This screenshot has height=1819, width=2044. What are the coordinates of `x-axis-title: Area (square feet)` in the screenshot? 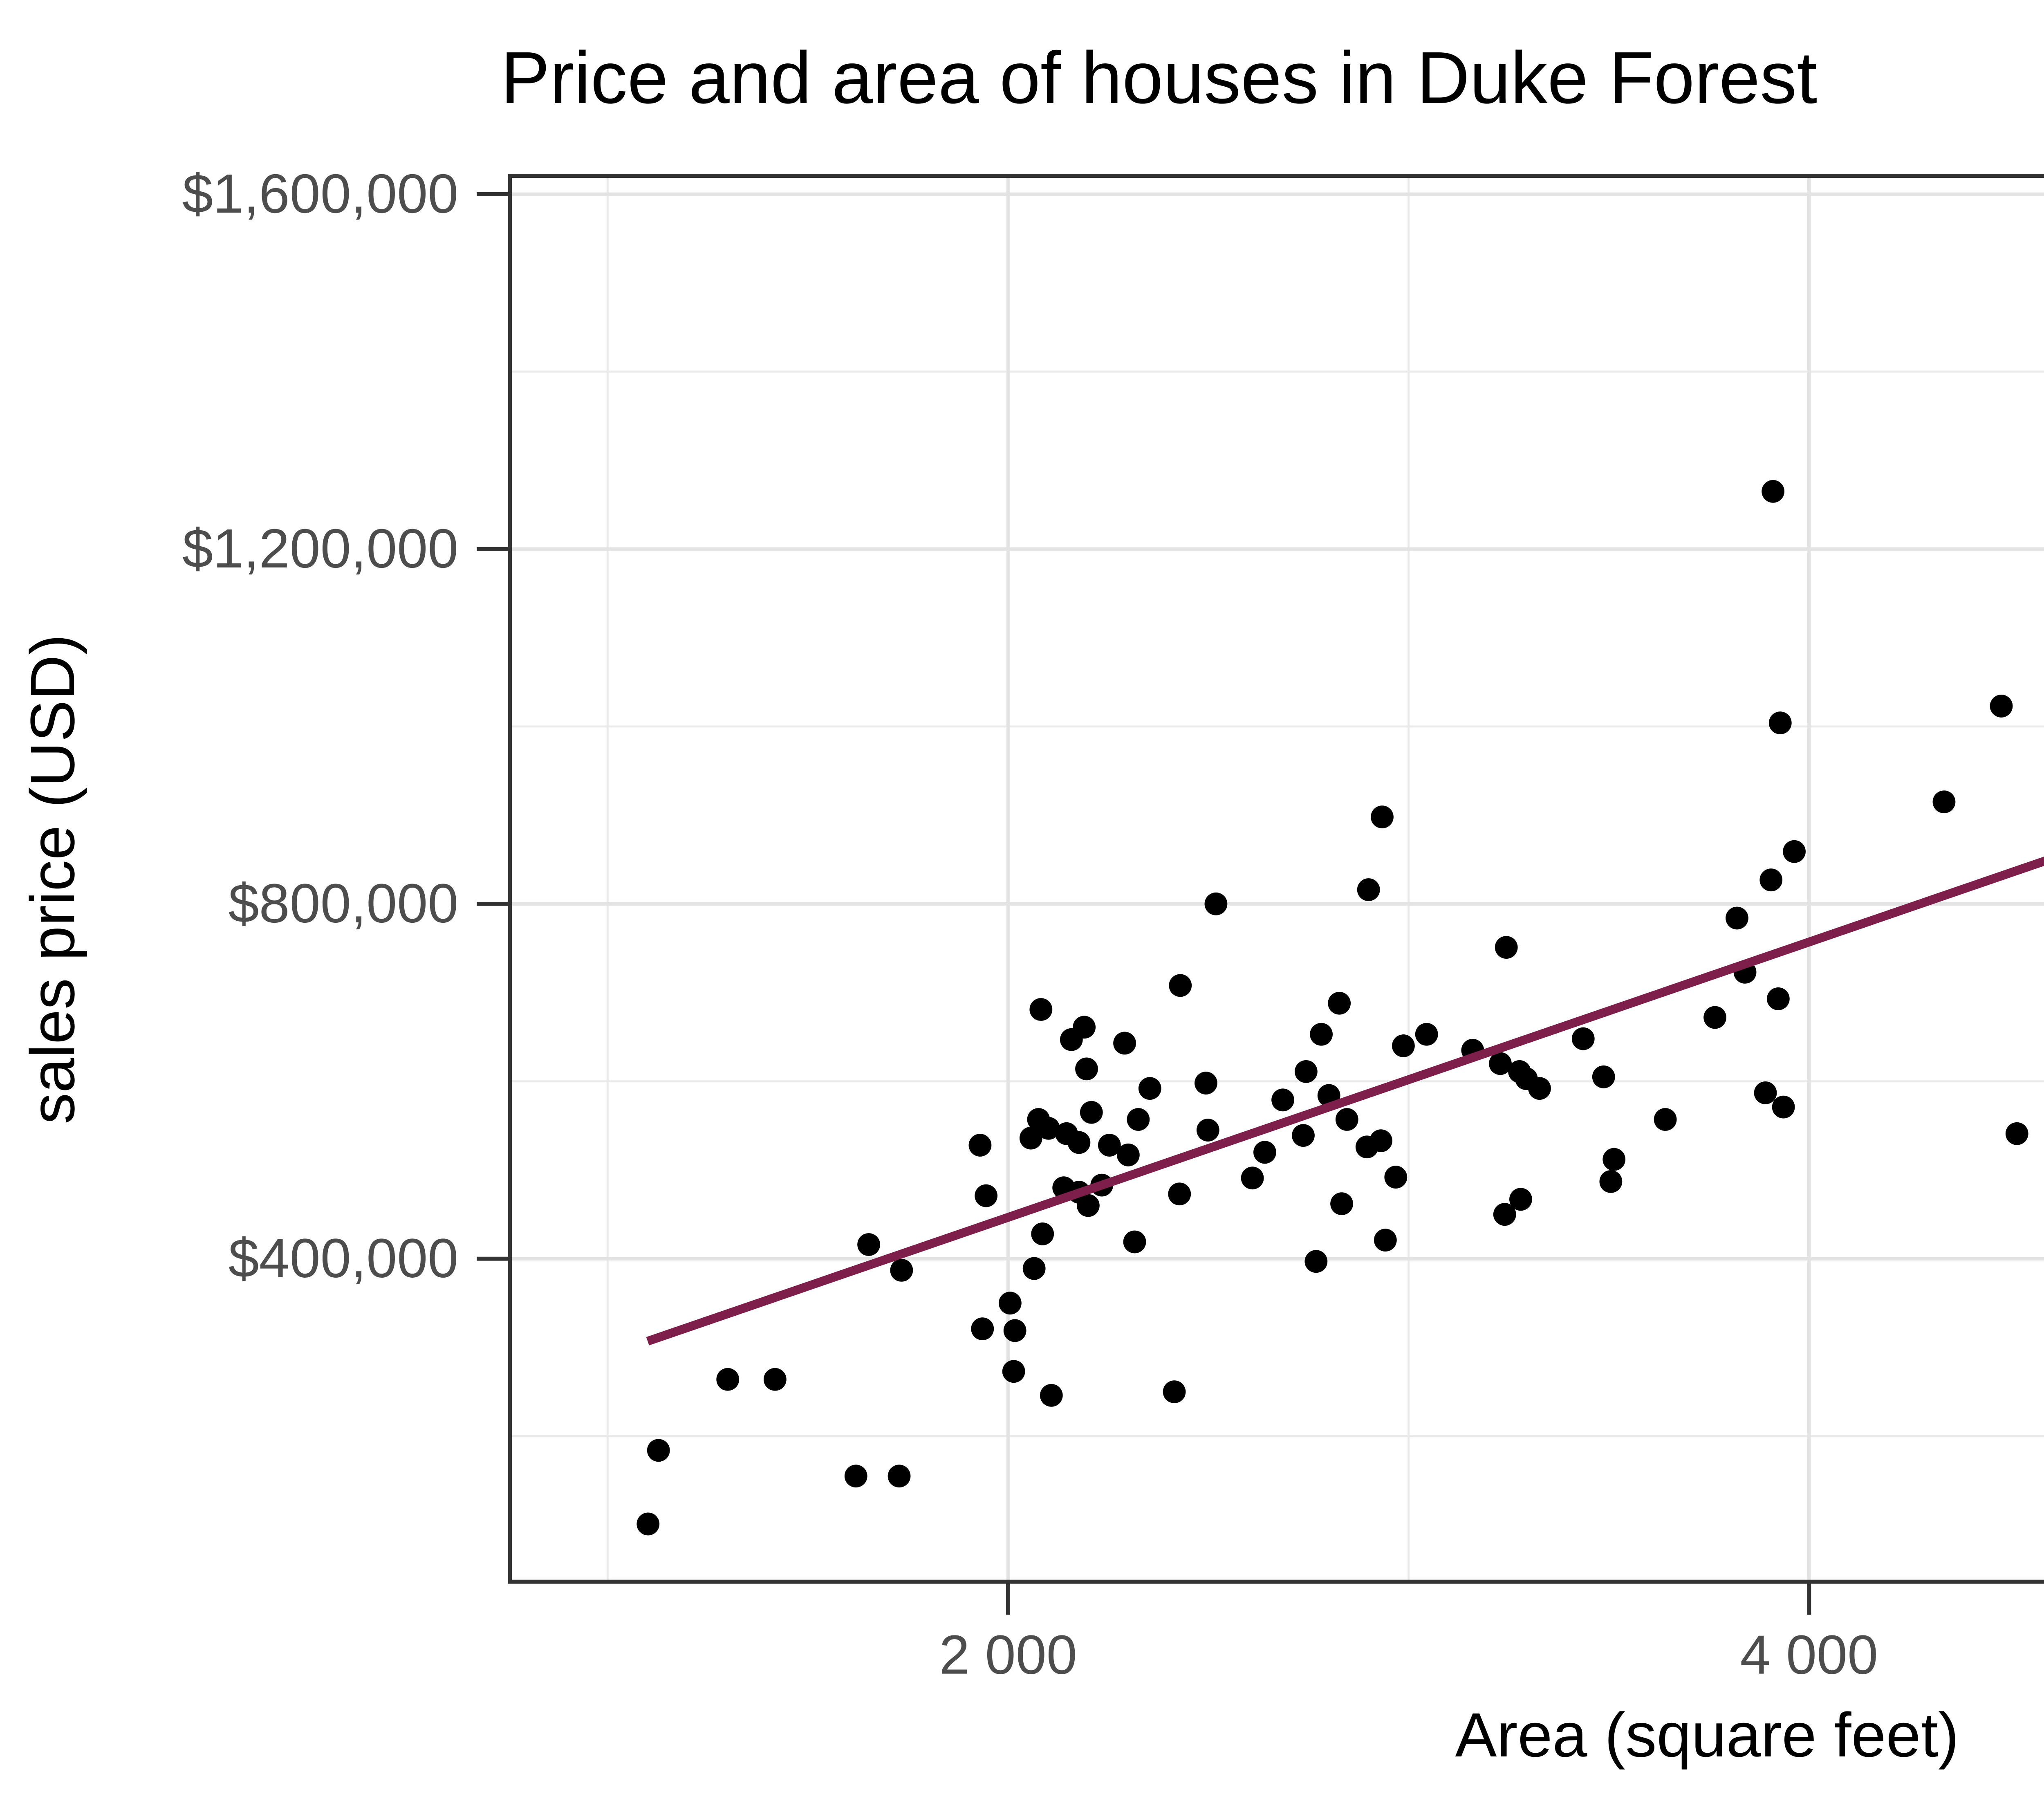 It's located at (1707, 1735).